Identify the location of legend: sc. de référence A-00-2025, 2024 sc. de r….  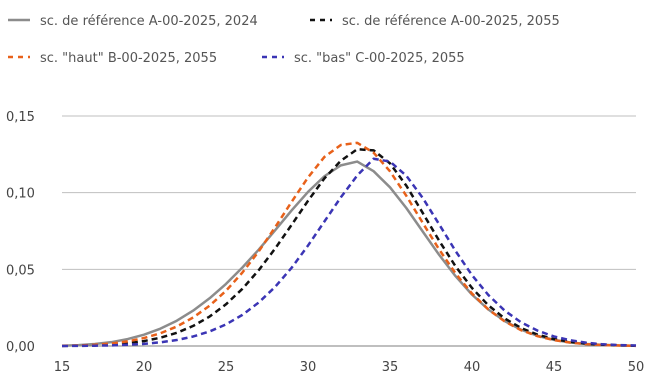
(284, 40).